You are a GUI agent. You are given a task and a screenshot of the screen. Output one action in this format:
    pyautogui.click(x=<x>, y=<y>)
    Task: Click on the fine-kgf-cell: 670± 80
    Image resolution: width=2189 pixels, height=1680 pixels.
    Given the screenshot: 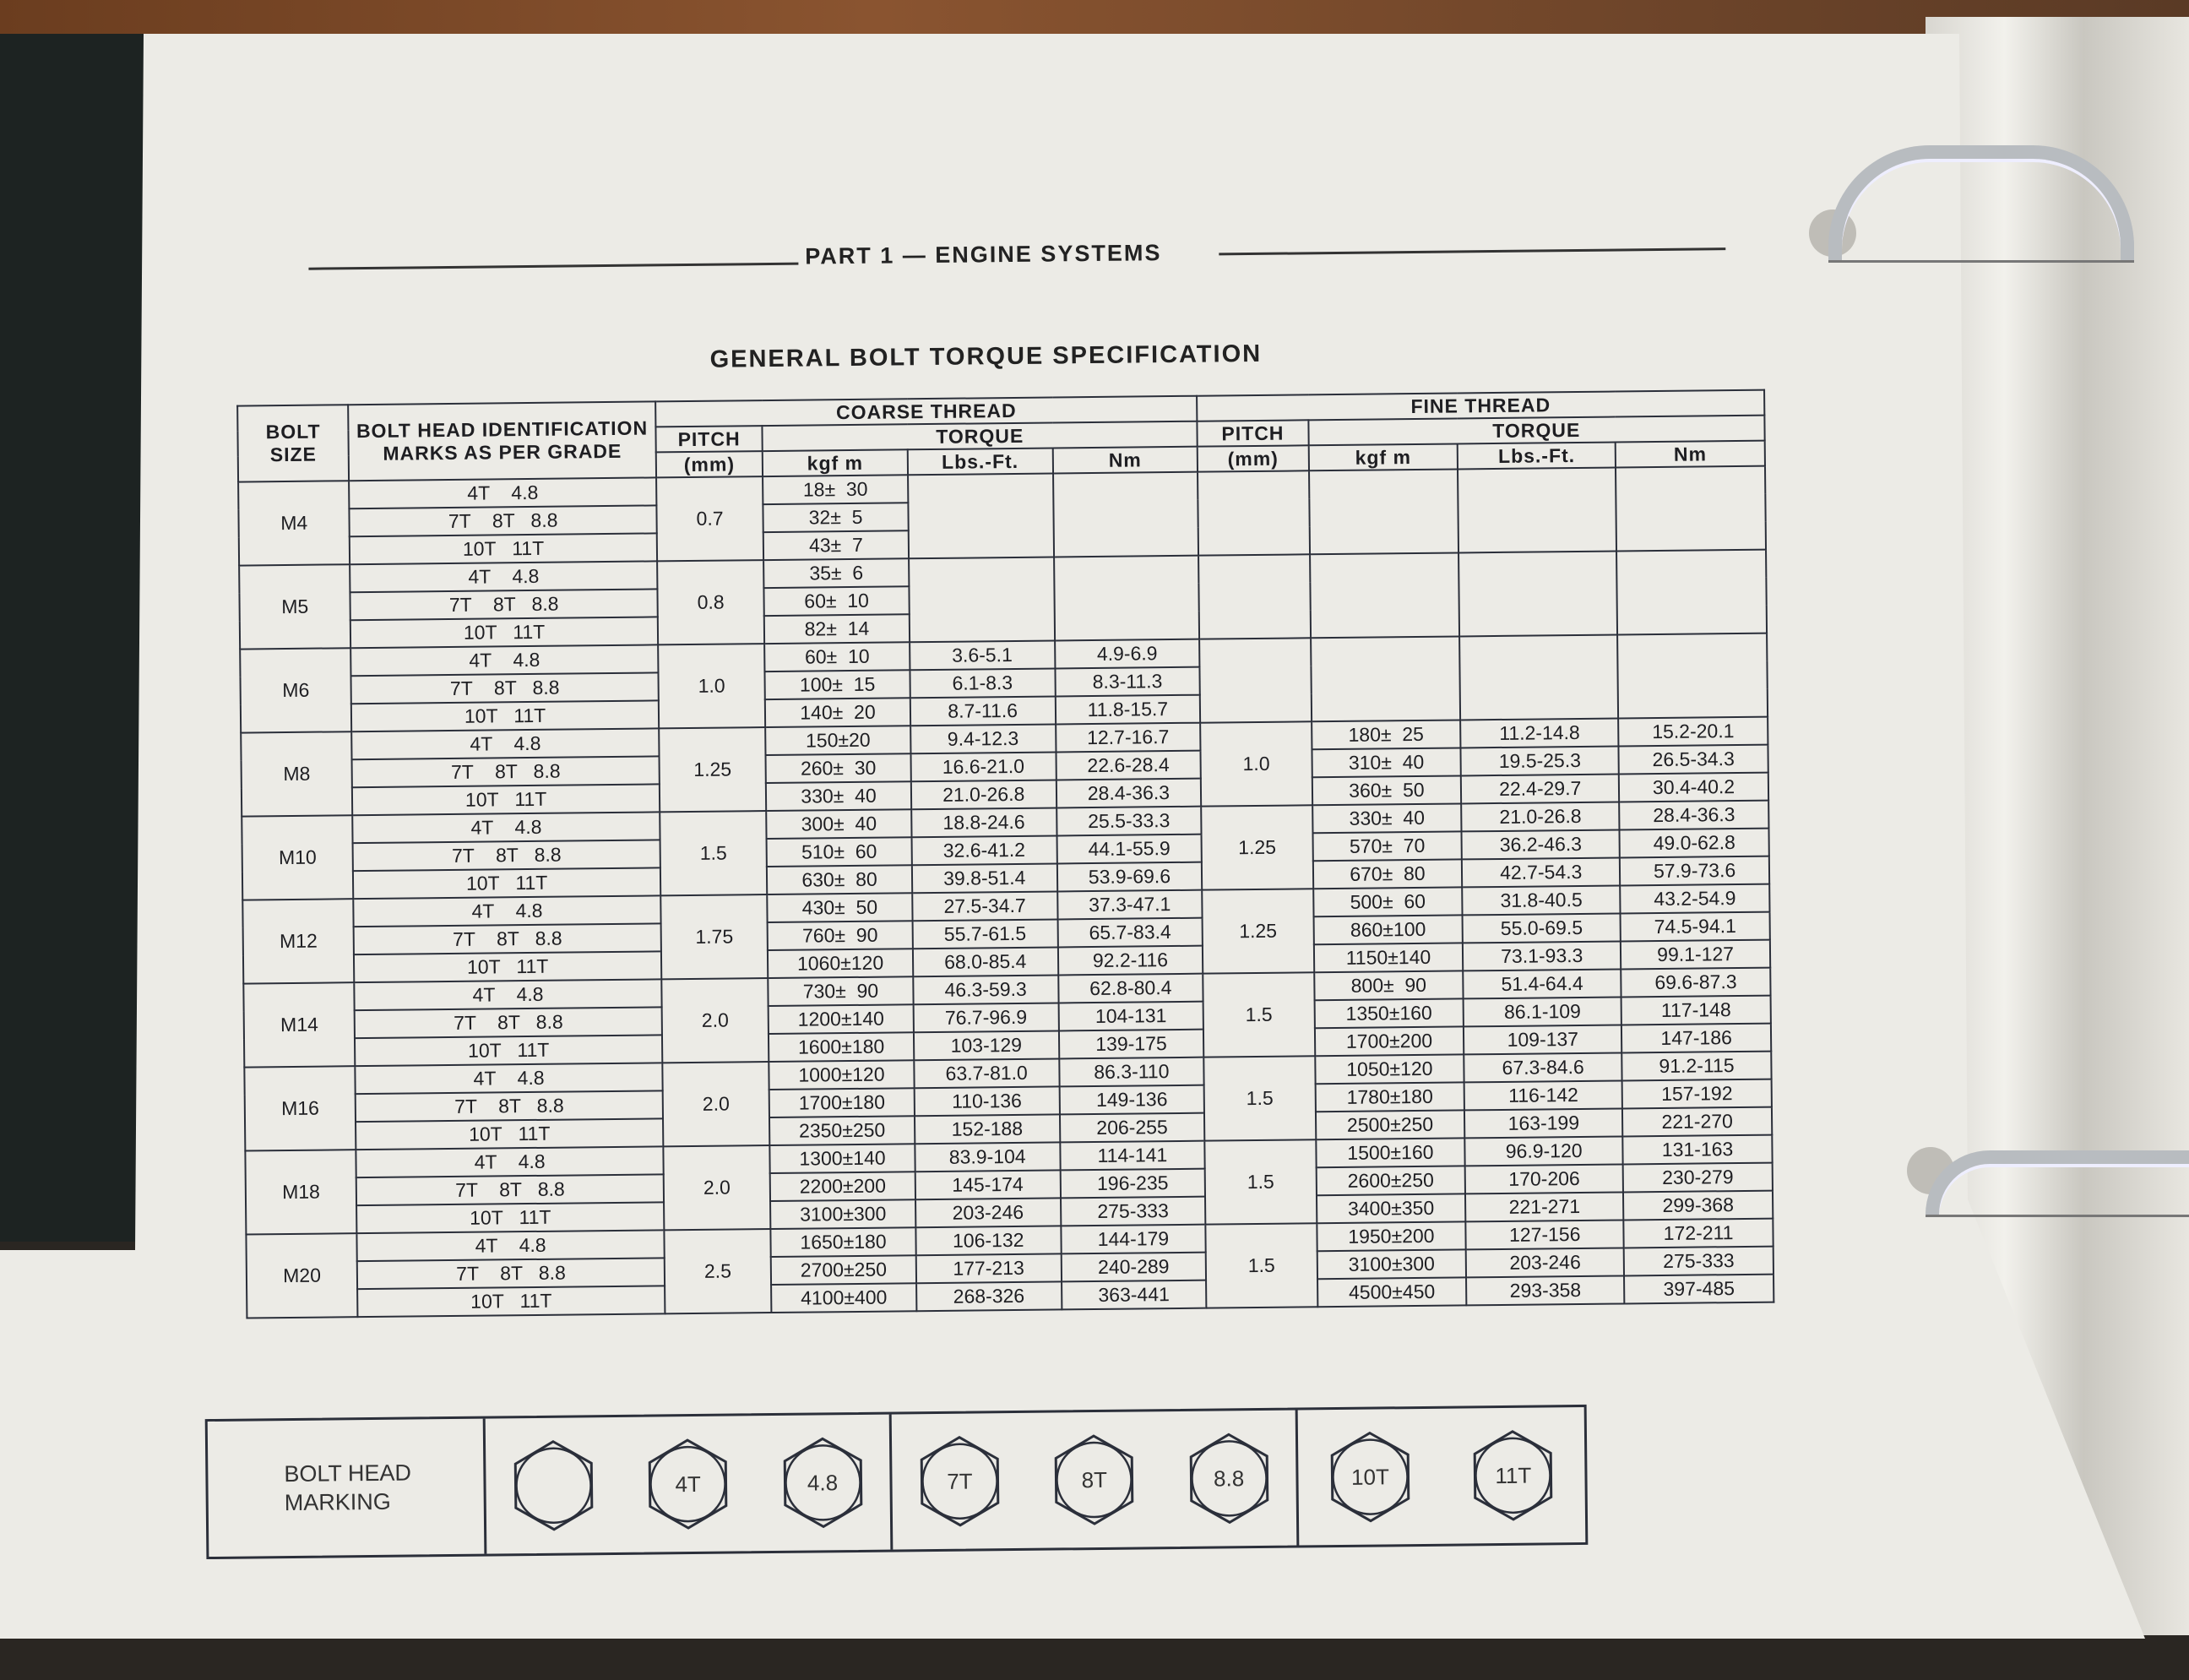 What is the action you would take?
    pyautogui.click(x=1387, y=874)
    